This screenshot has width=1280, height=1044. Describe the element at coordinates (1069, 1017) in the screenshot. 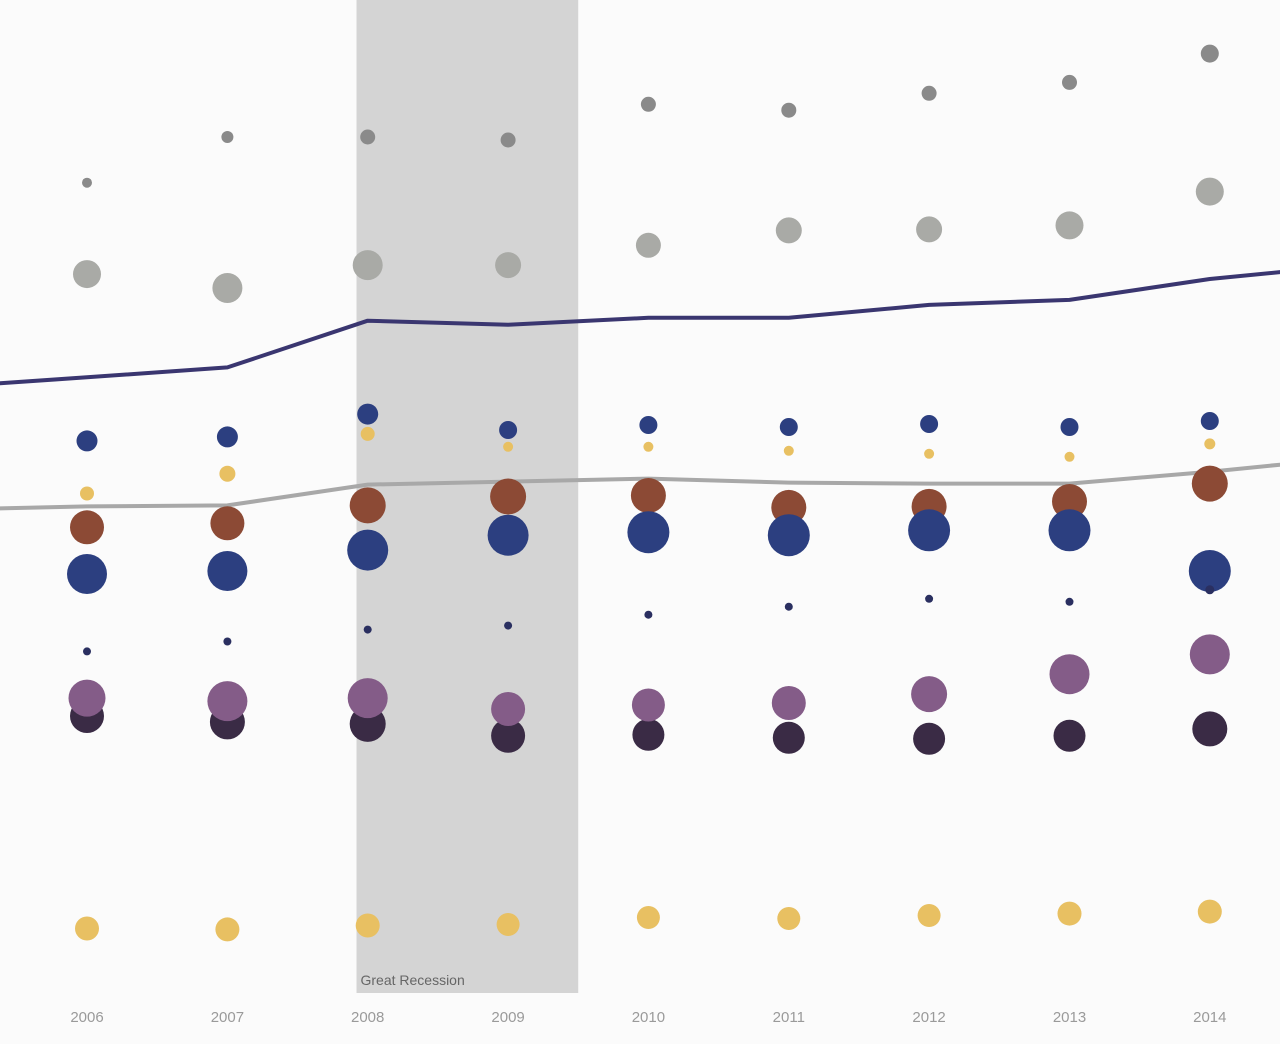

I see `x-tick-2013: 2013` at that location.